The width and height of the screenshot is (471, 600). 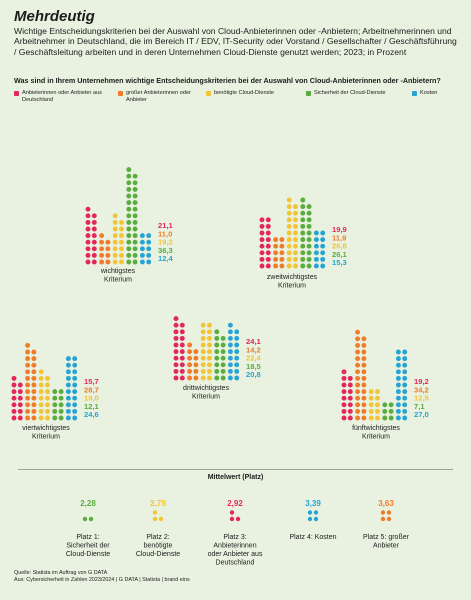 I want to click on dot-bar-dienste, so click(x=118, y=239).